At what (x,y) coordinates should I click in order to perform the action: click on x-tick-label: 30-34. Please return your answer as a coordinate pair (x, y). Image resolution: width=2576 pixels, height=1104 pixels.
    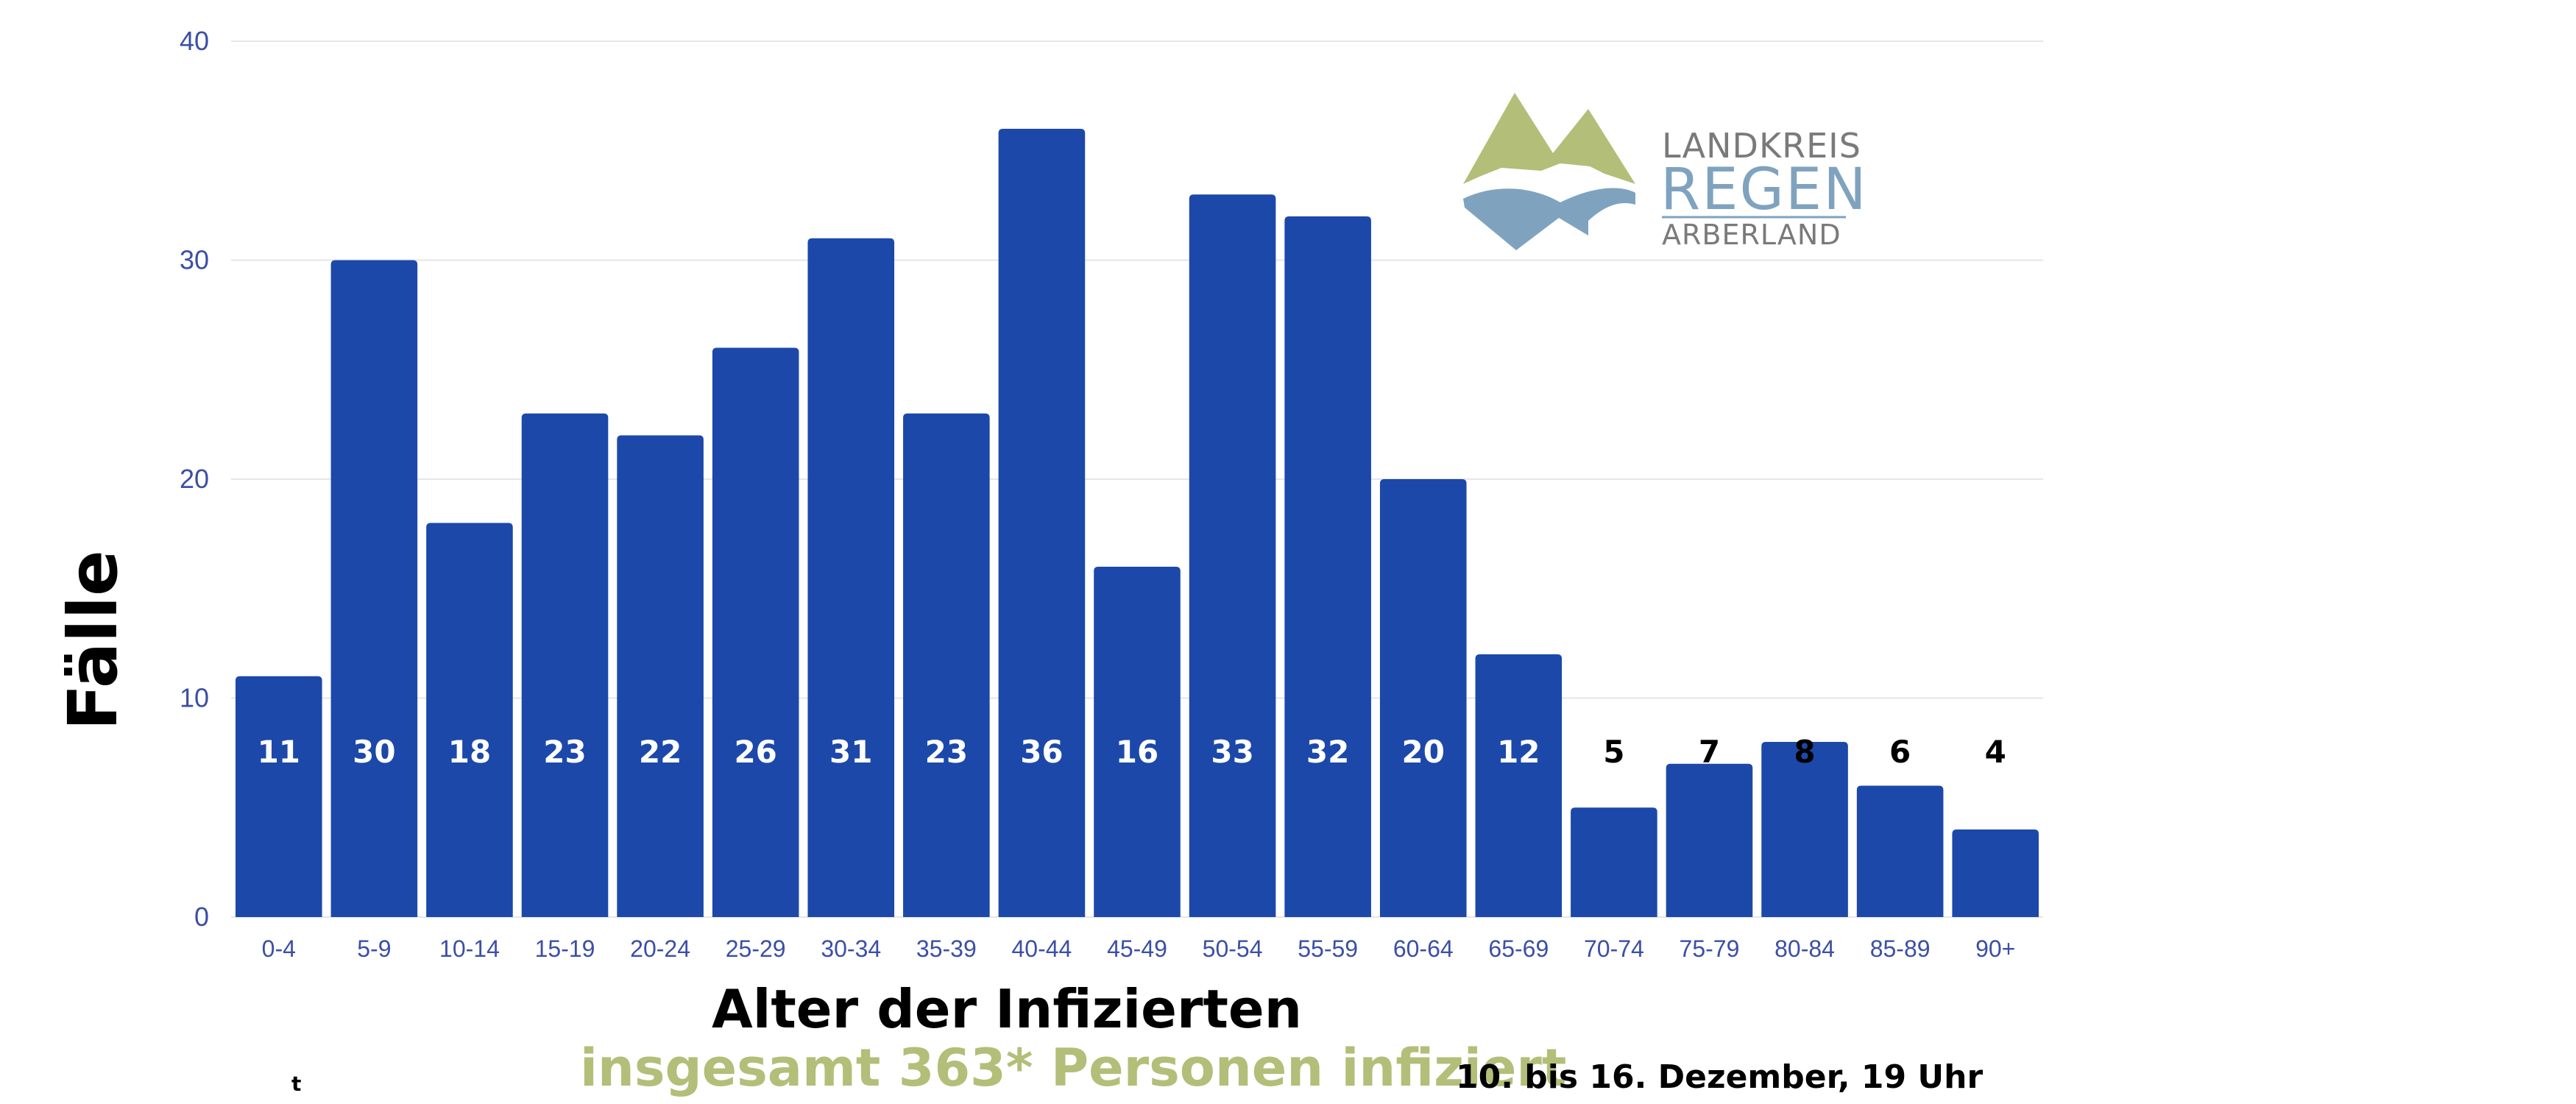
    Looking at the image, I should click on (851, 948).